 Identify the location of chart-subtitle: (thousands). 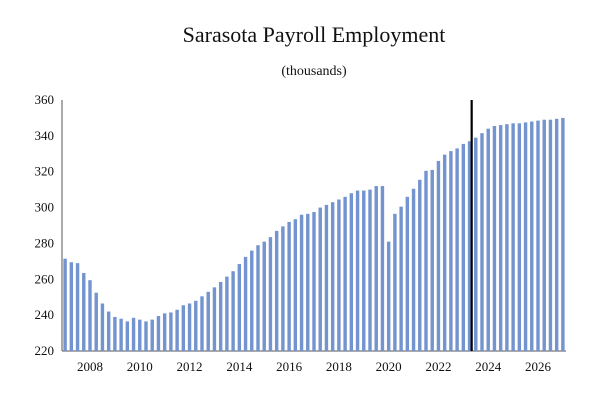
(314, 71).